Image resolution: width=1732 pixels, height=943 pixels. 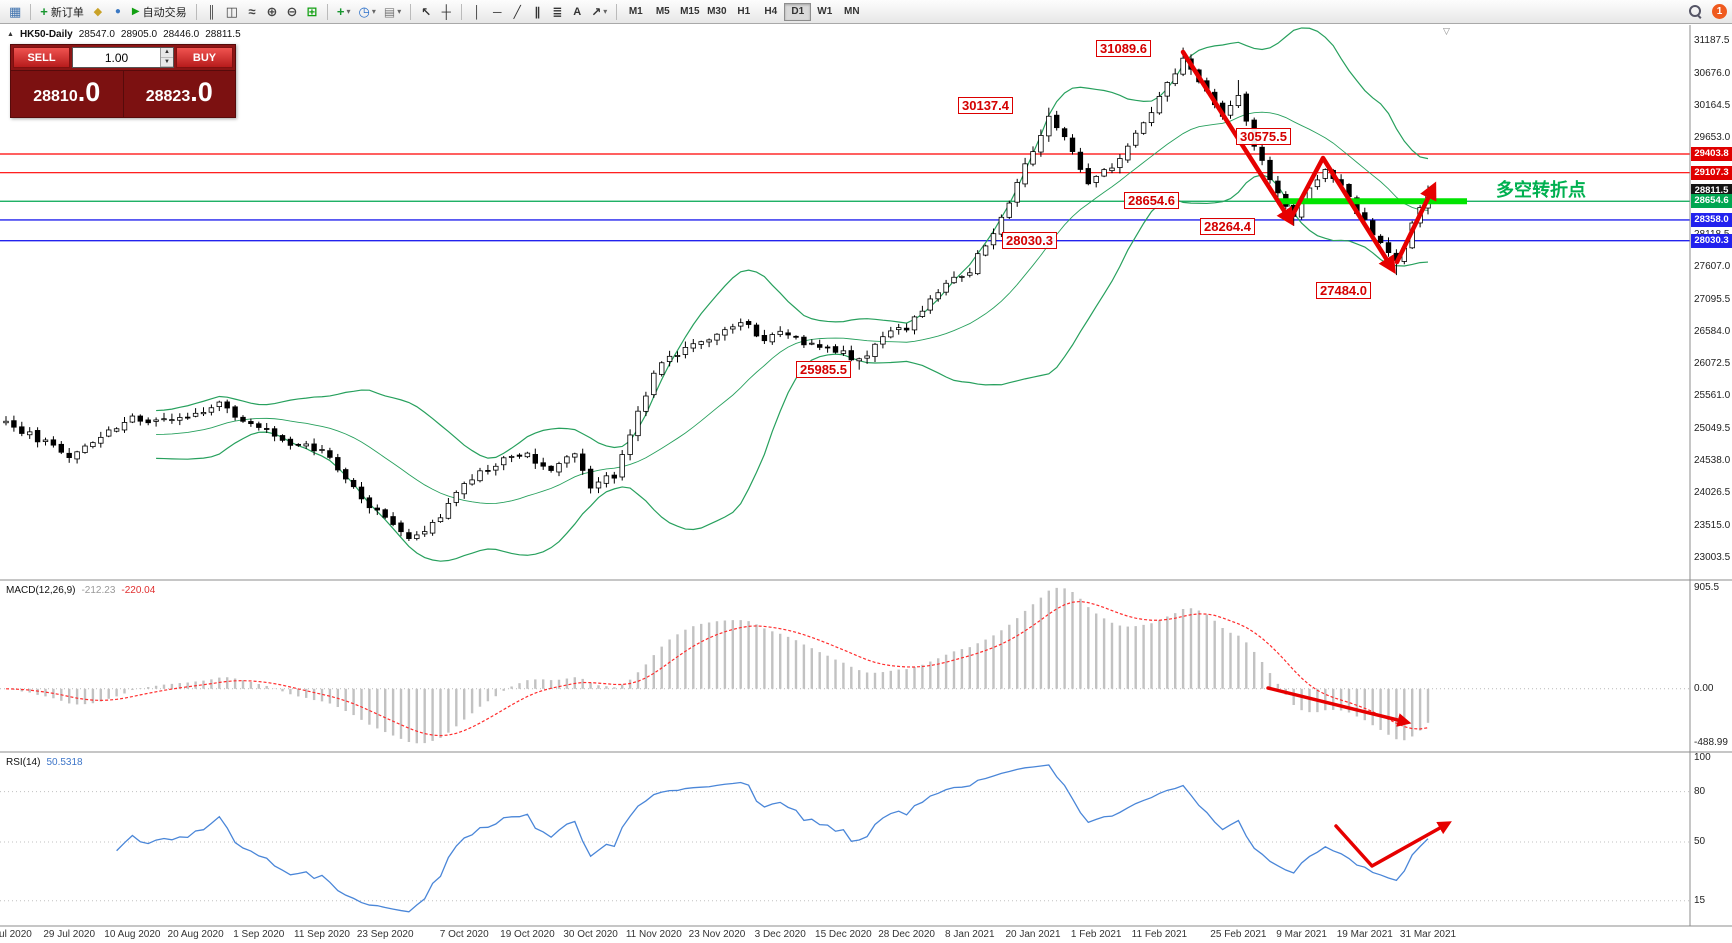 I want to click on periods-icon: ◷, so click(x=364, y=11).